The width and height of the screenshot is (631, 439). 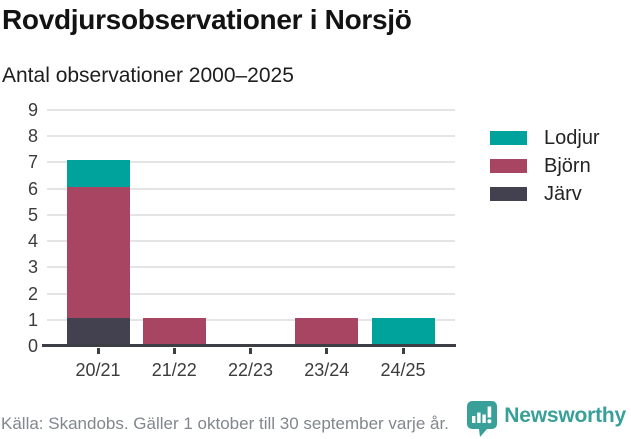 I want to click on x-axis-tick-label: 24/25, so click(x=403, y=370).